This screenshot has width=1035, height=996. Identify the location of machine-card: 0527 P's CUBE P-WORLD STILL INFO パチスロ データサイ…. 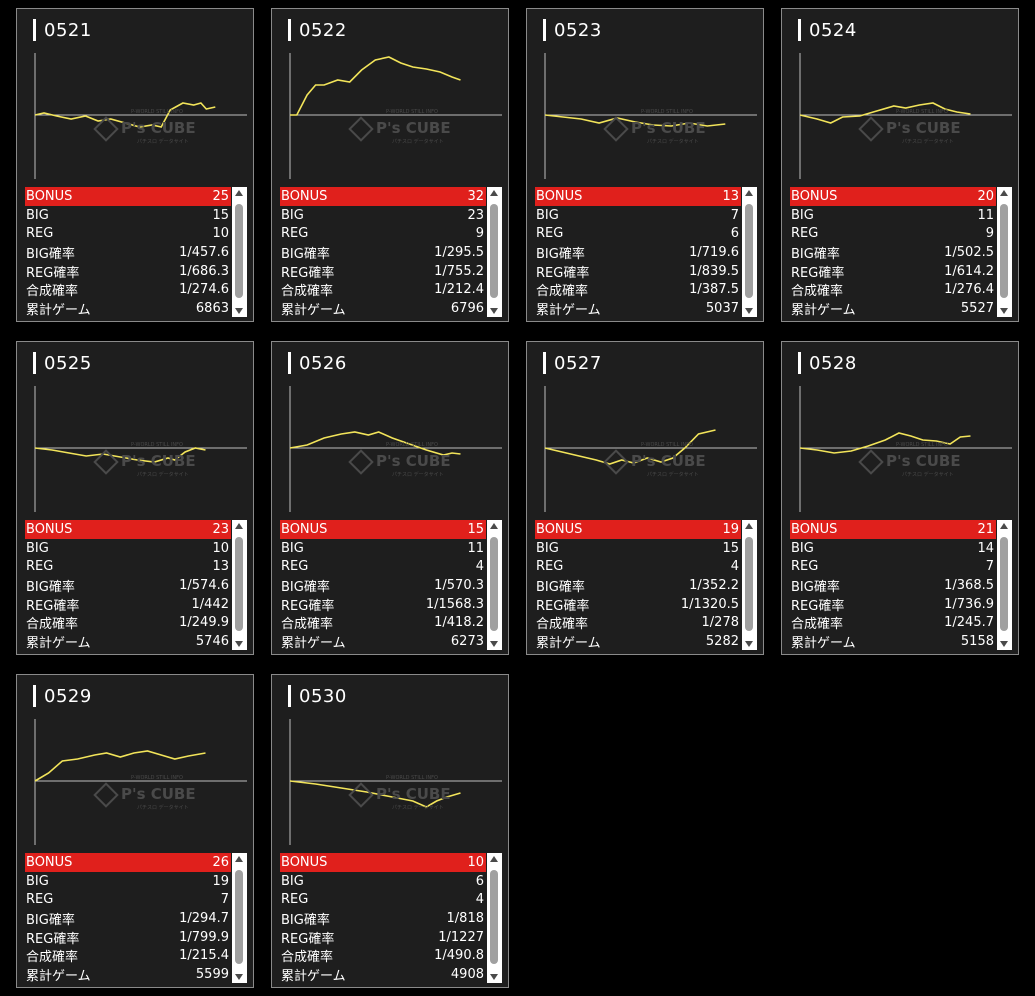
(645, 498).